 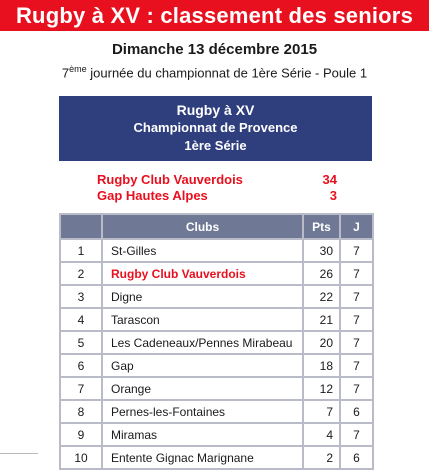 I want to click on club-cell: Rugby Club Vauverdois, so click(x=202, y=273).